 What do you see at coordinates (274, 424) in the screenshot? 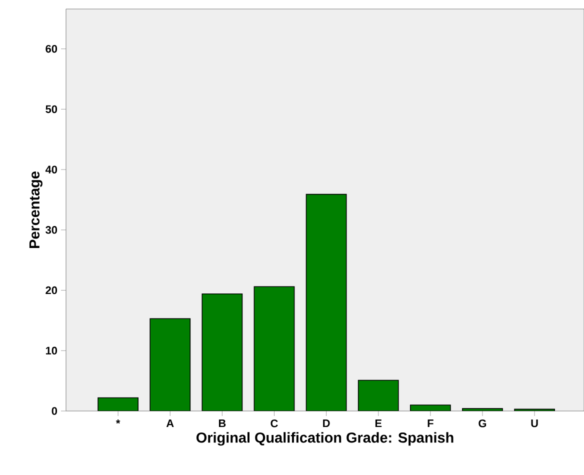
I see `x-tick-label: C` at bounding box center [274, 424].